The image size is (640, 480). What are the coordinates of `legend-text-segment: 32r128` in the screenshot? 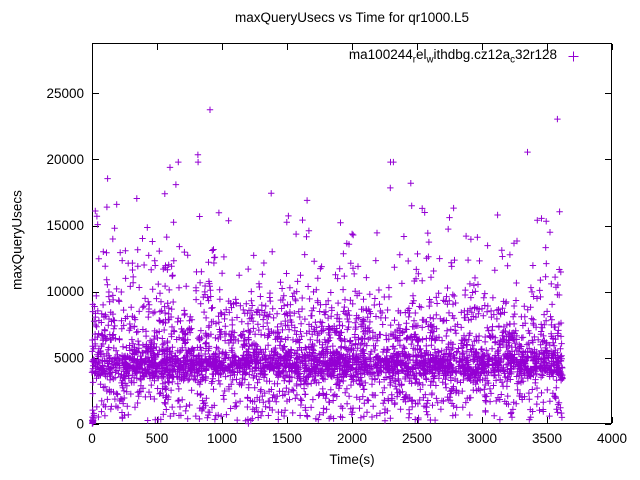 It's located at (535, 55).